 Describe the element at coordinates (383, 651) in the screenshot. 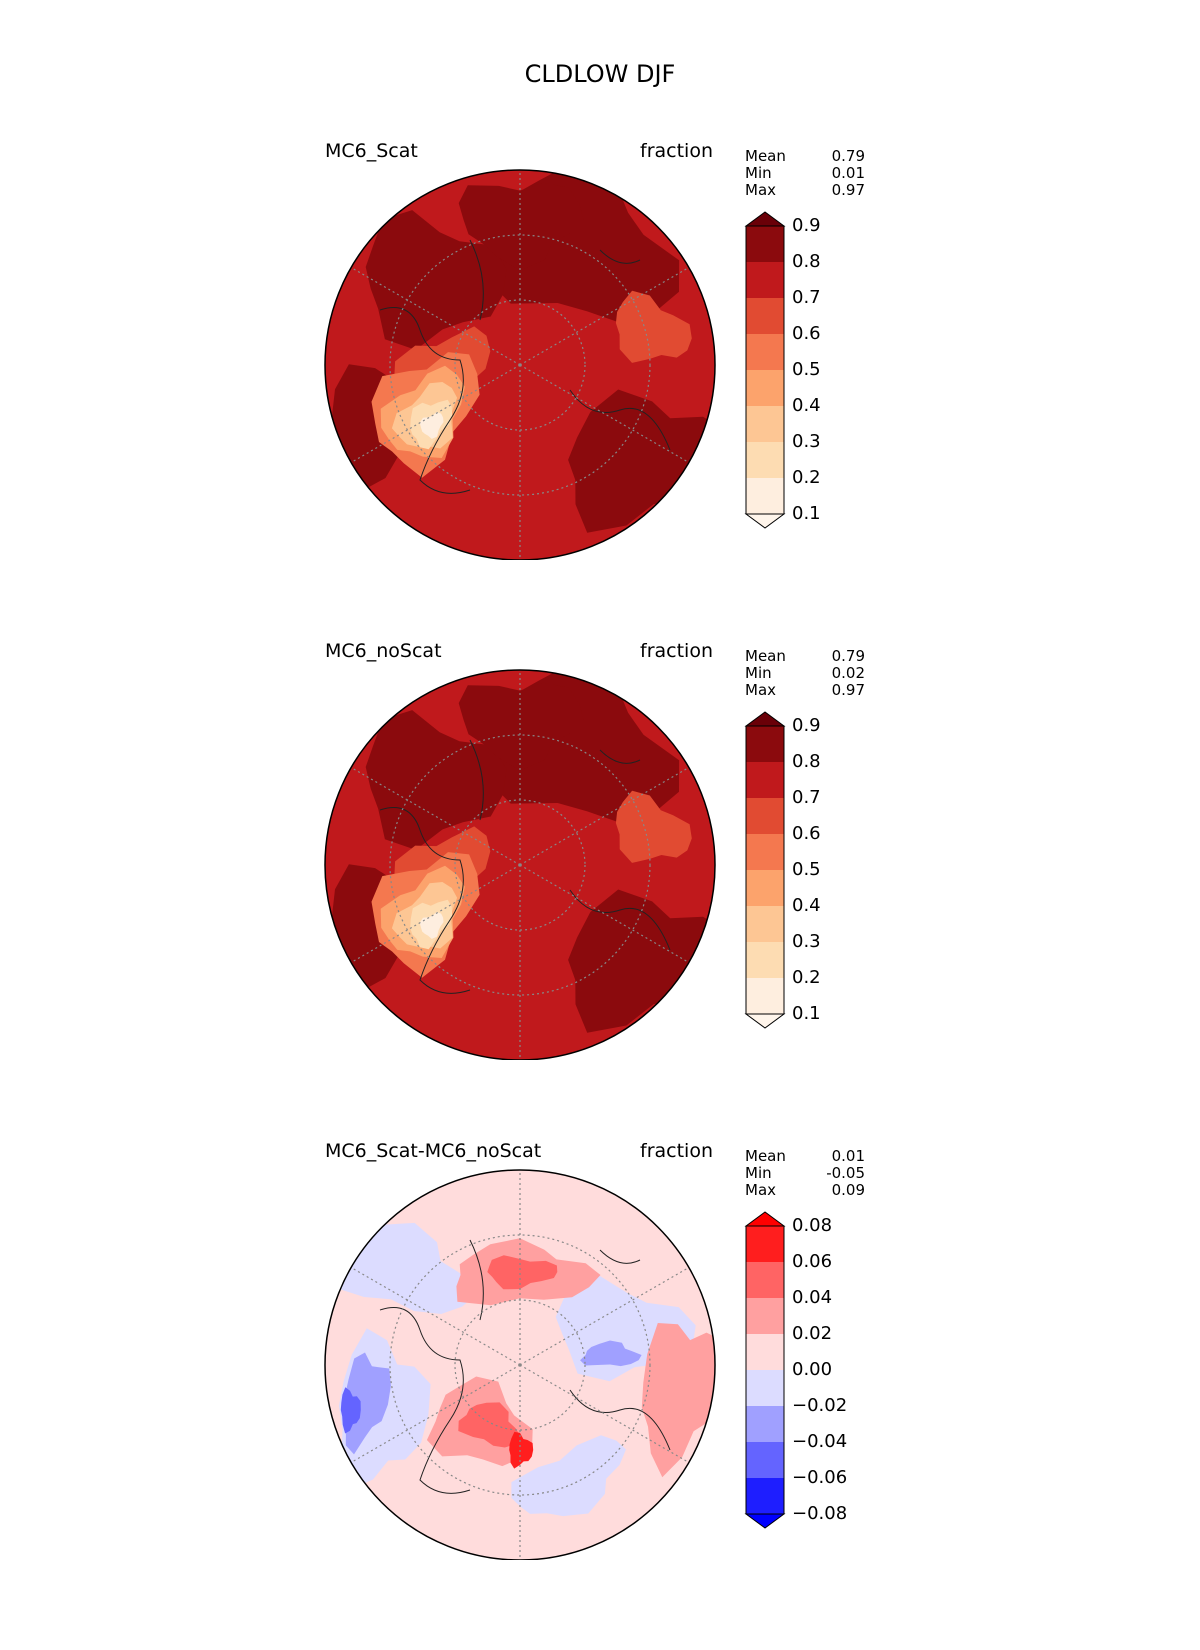

I see `panel-title: MC6_noScat` at that location.